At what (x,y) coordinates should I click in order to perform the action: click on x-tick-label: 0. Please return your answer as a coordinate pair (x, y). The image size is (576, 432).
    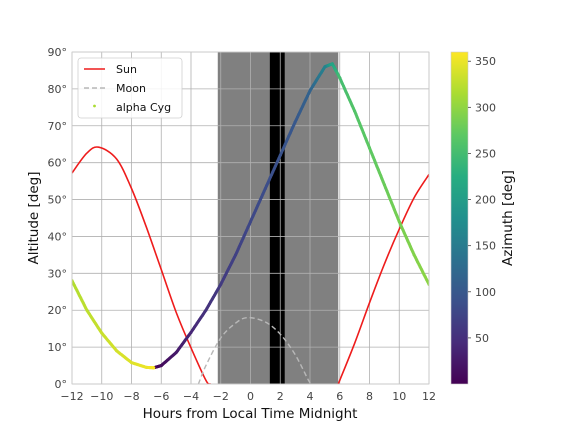
    Looking at the image, I should click on (250, 396).